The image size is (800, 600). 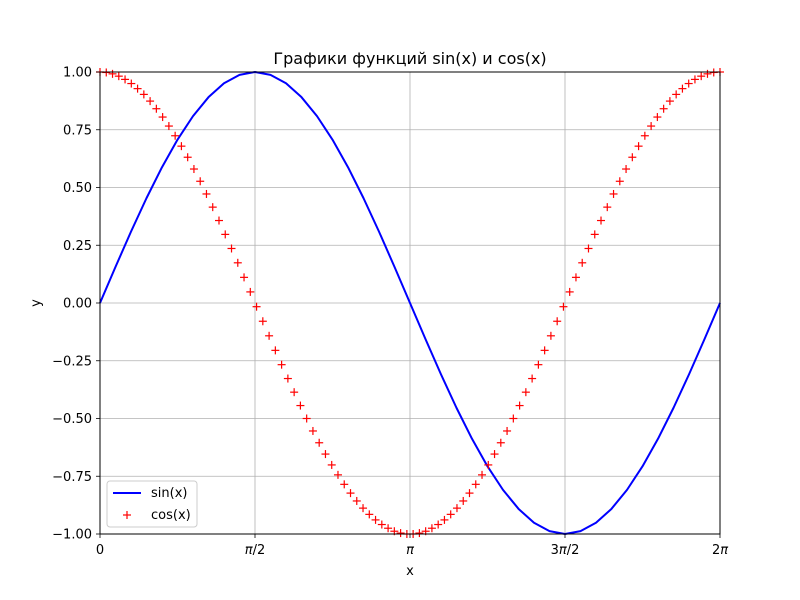 I want to click on x-tick-label-2: π, so click(x=410, y=550).